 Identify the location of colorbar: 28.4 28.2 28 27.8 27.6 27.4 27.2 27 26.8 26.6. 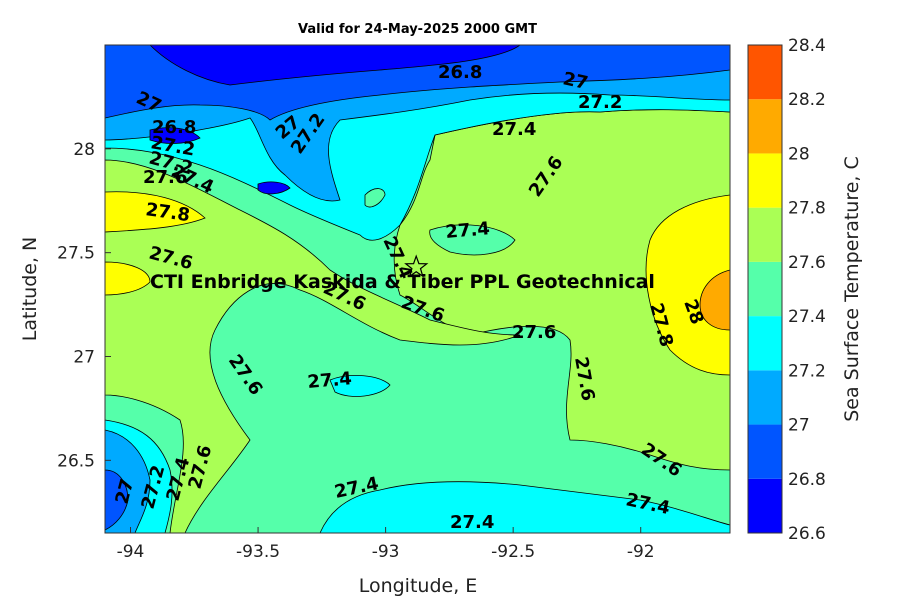
(786, 290).